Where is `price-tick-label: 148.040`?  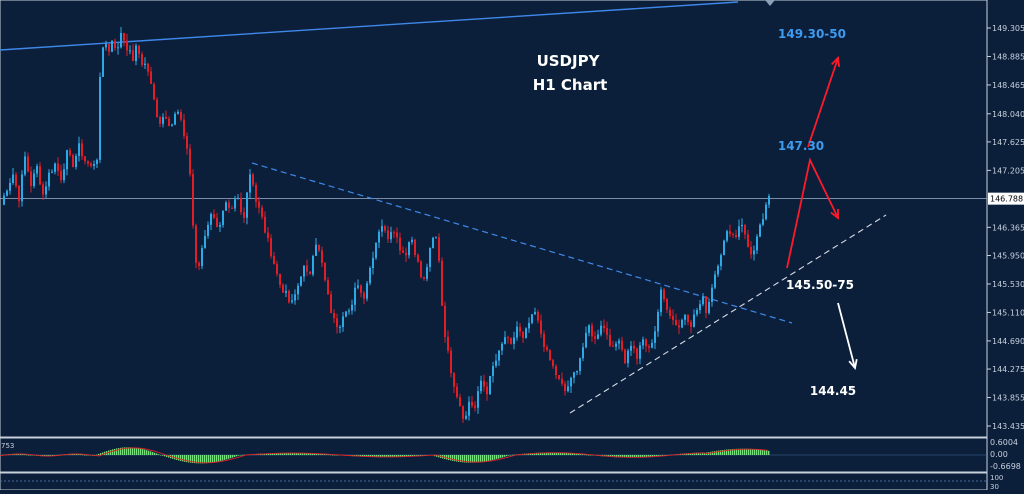
price-tick-label: 148.040 is located at coordinates (1008, 114).